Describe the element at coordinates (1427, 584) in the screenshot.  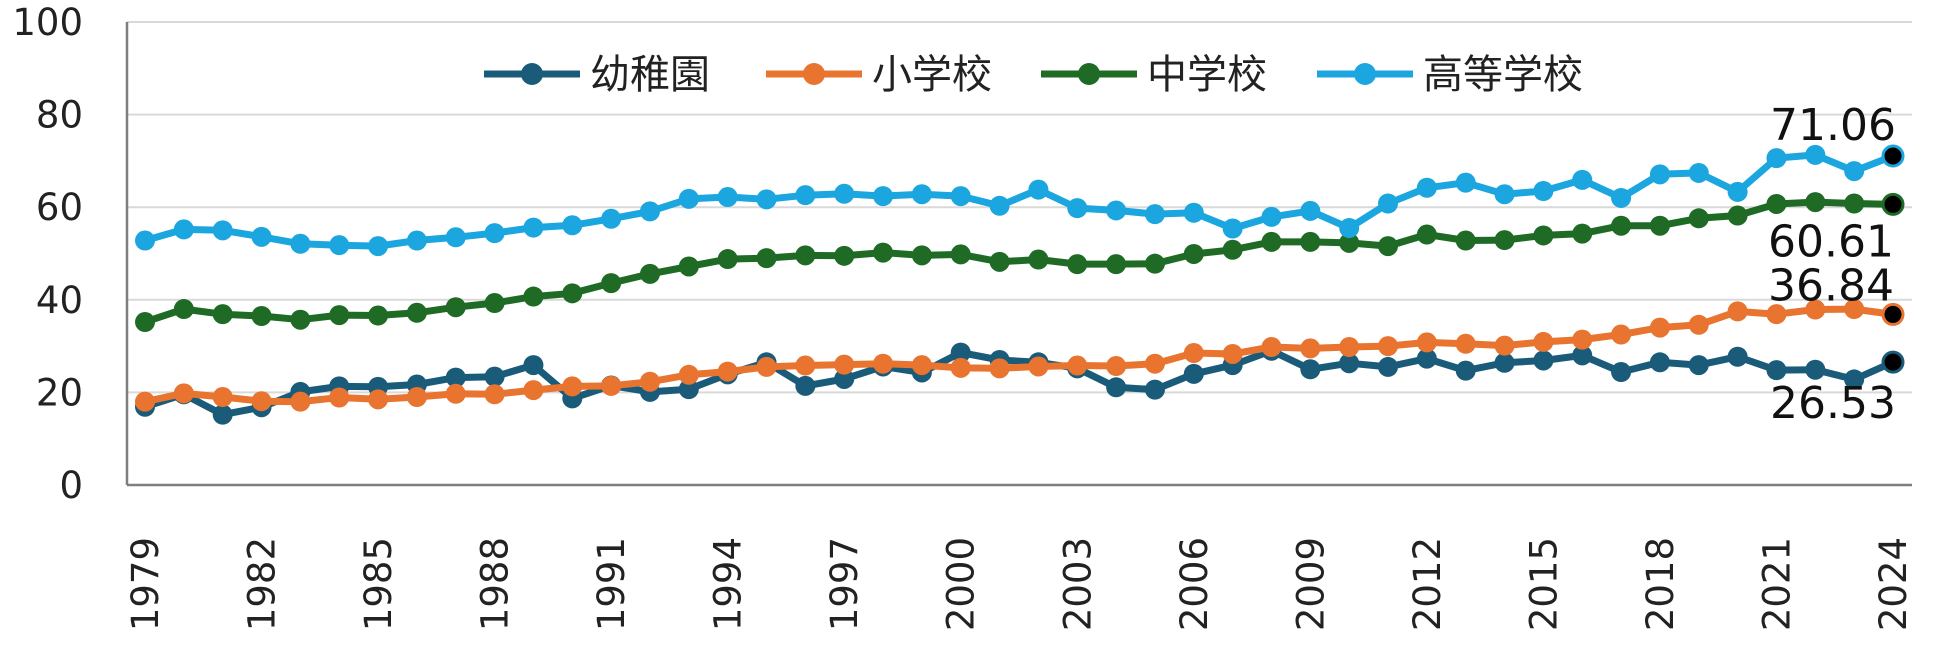
I see `x-tick-label: 2012` at that location.